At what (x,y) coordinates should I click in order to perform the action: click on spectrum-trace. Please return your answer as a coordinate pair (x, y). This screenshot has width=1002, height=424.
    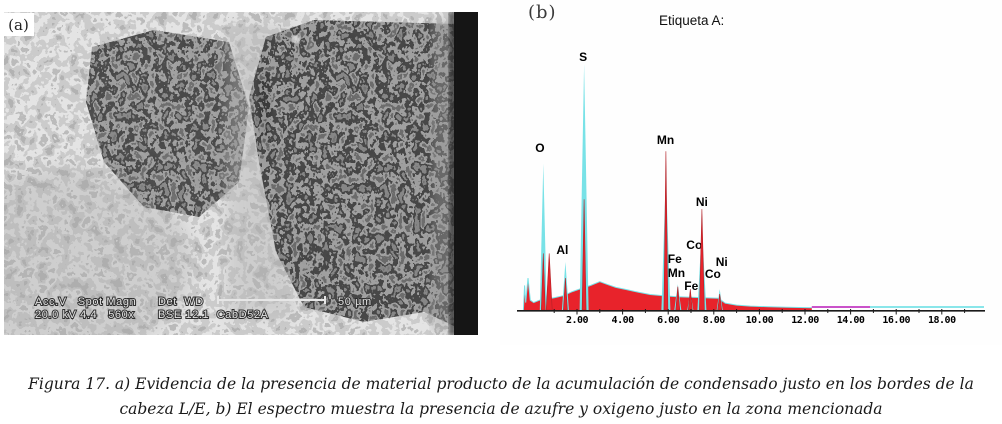
    Looking at the image, I should click on (667, 294).